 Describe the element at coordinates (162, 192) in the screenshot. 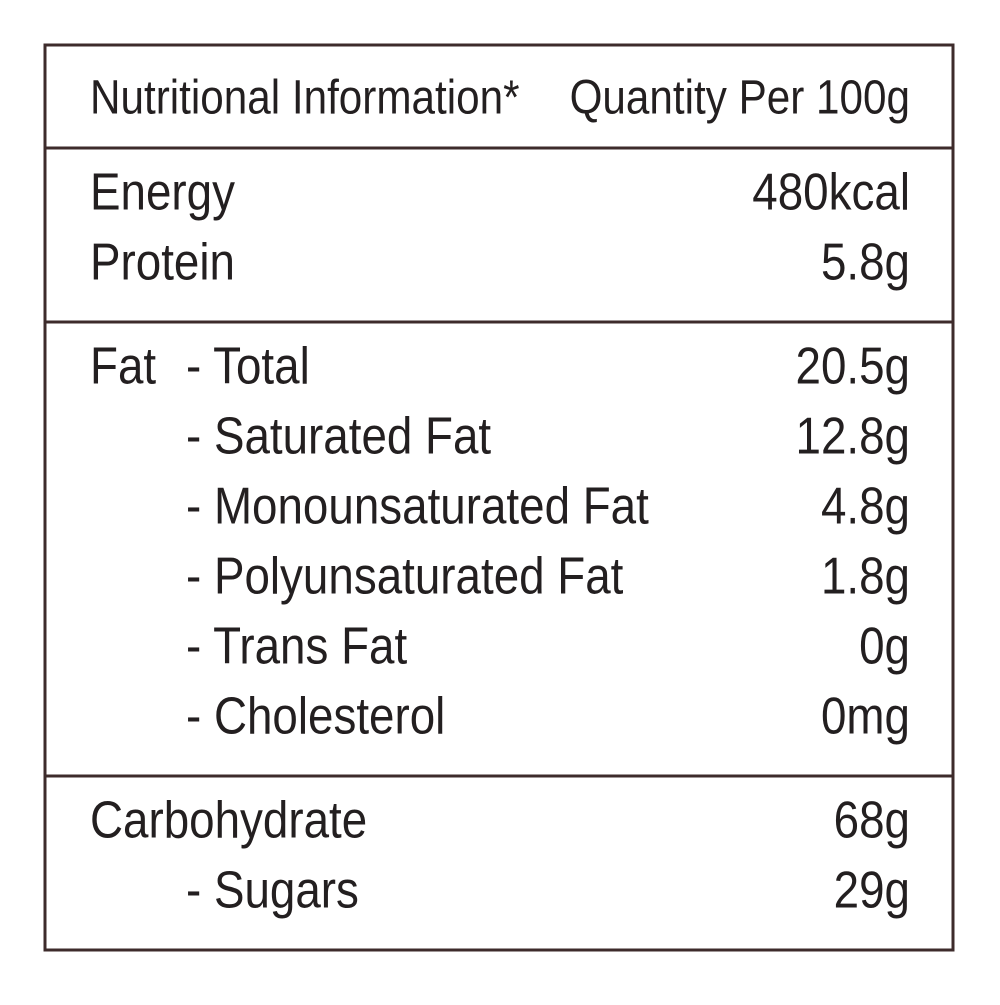

I see `row-label: Energy` at that location.